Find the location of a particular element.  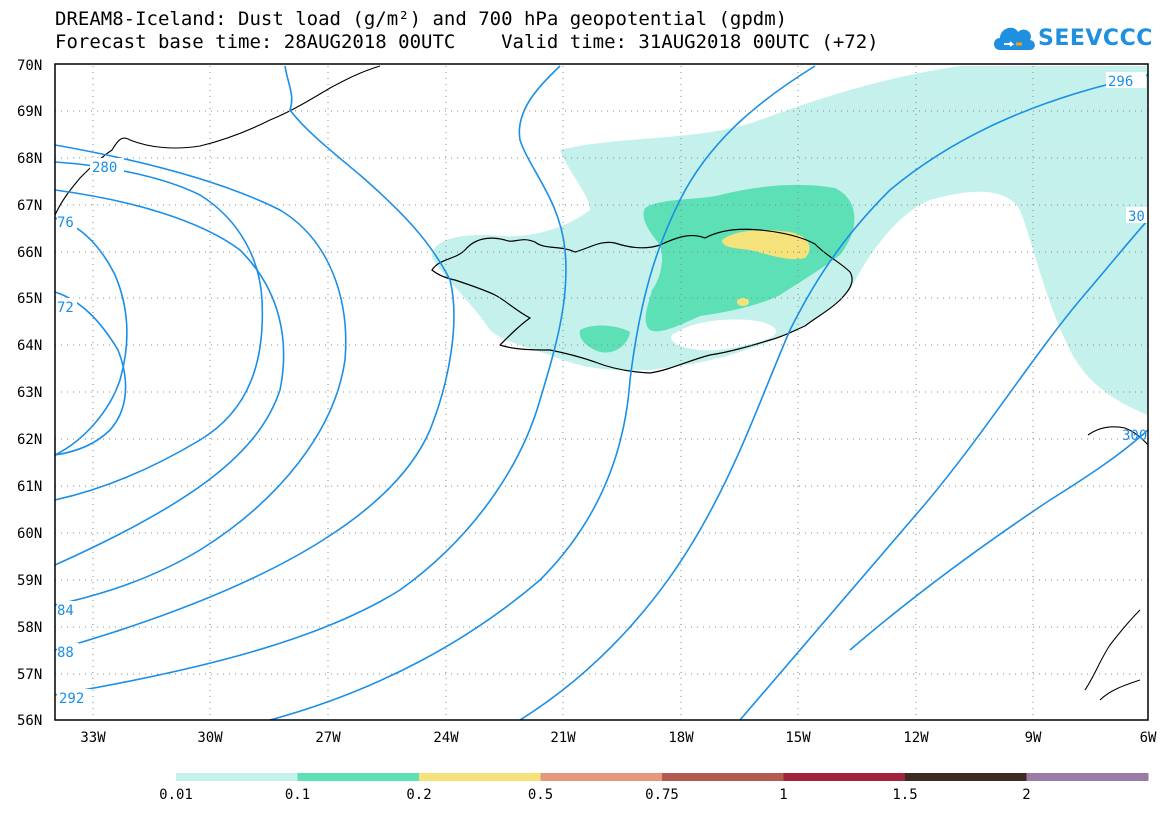

lon-label: 33W is located at coordinates (93, 738).